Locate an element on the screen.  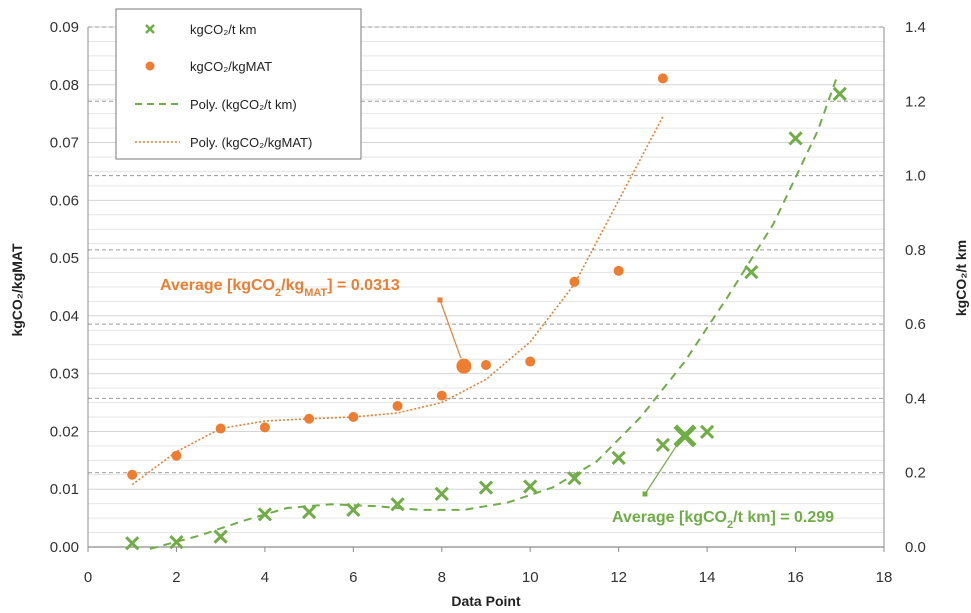
x-tick-label: 0 is located at coordinates (88, 577).